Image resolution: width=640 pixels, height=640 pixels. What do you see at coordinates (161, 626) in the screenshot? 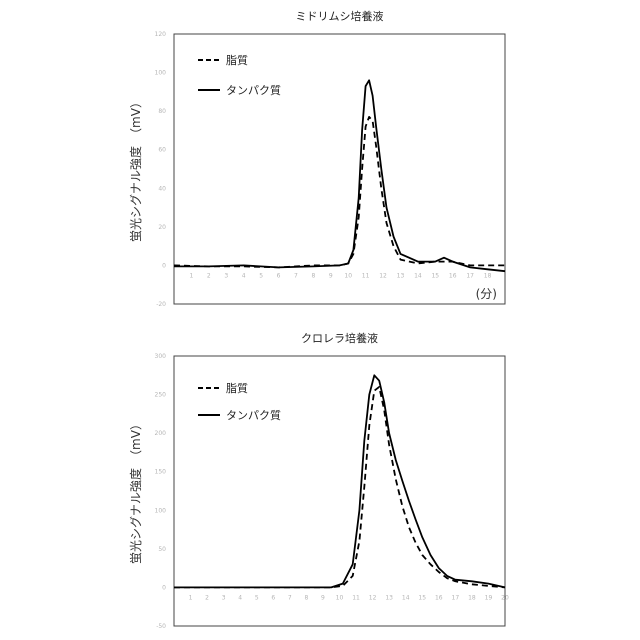
I see `y-tick-label: -50` at bounding box center [161, 626].